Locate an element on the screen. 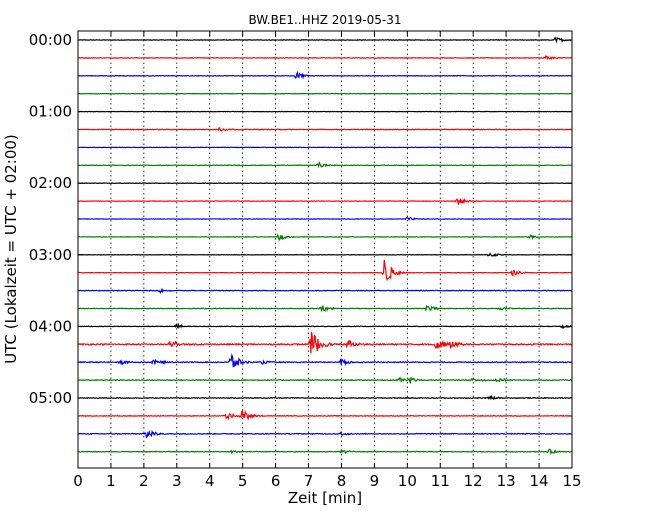  x-tick-label: 6 is located at coordinates (276, 481).